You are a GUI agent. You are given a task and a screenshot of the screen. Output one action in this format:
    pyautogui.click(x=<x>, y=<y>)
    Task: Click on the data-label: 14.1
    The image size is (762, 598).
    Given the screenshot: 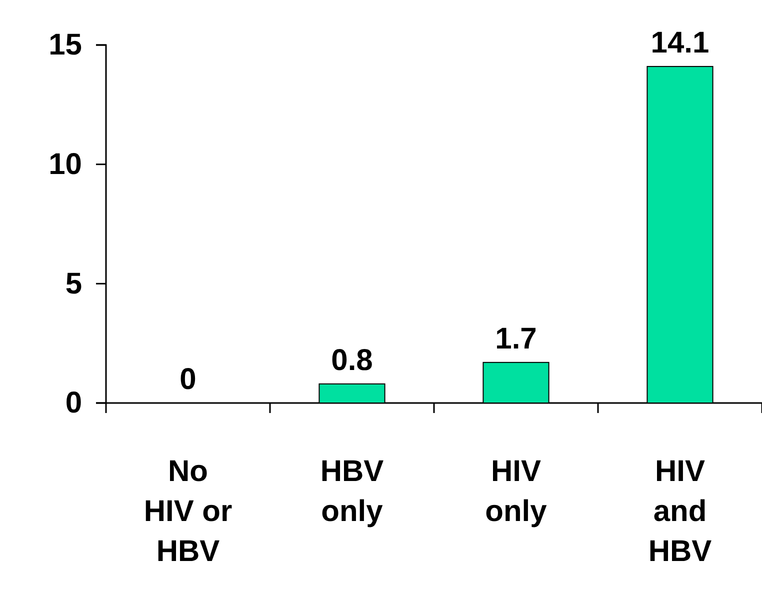 What is the action you would take?
    pyautogui.click(x=680, y=43)
    